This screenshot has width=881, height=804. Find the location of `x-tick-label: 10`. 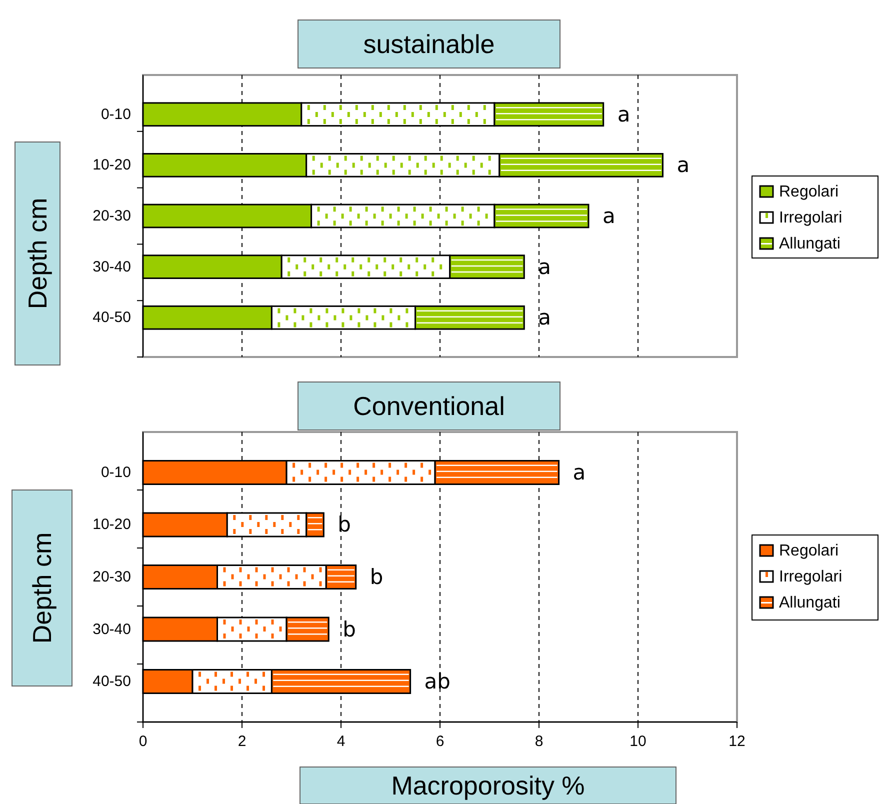

x-tick-label: 10 is located at coordinates (638, 741).